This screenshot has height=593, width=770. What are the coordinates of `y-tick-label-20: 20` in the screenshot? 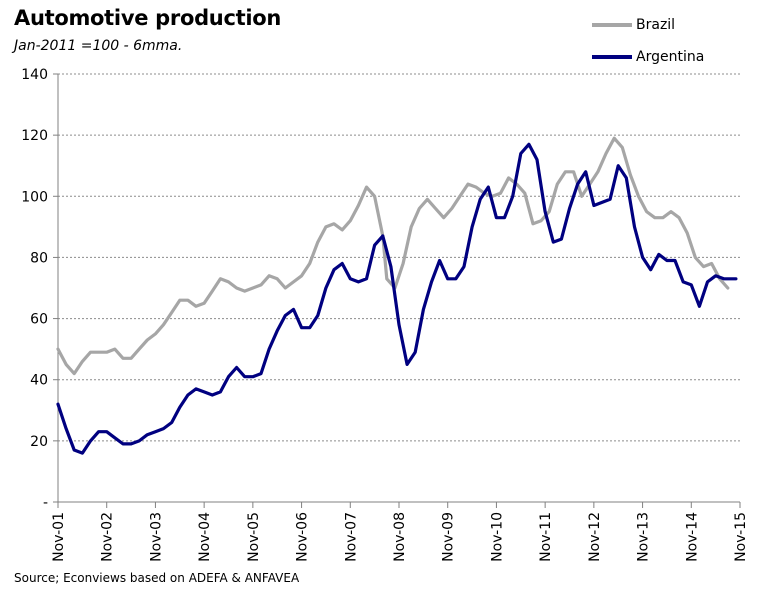 It's located at (39, 442).